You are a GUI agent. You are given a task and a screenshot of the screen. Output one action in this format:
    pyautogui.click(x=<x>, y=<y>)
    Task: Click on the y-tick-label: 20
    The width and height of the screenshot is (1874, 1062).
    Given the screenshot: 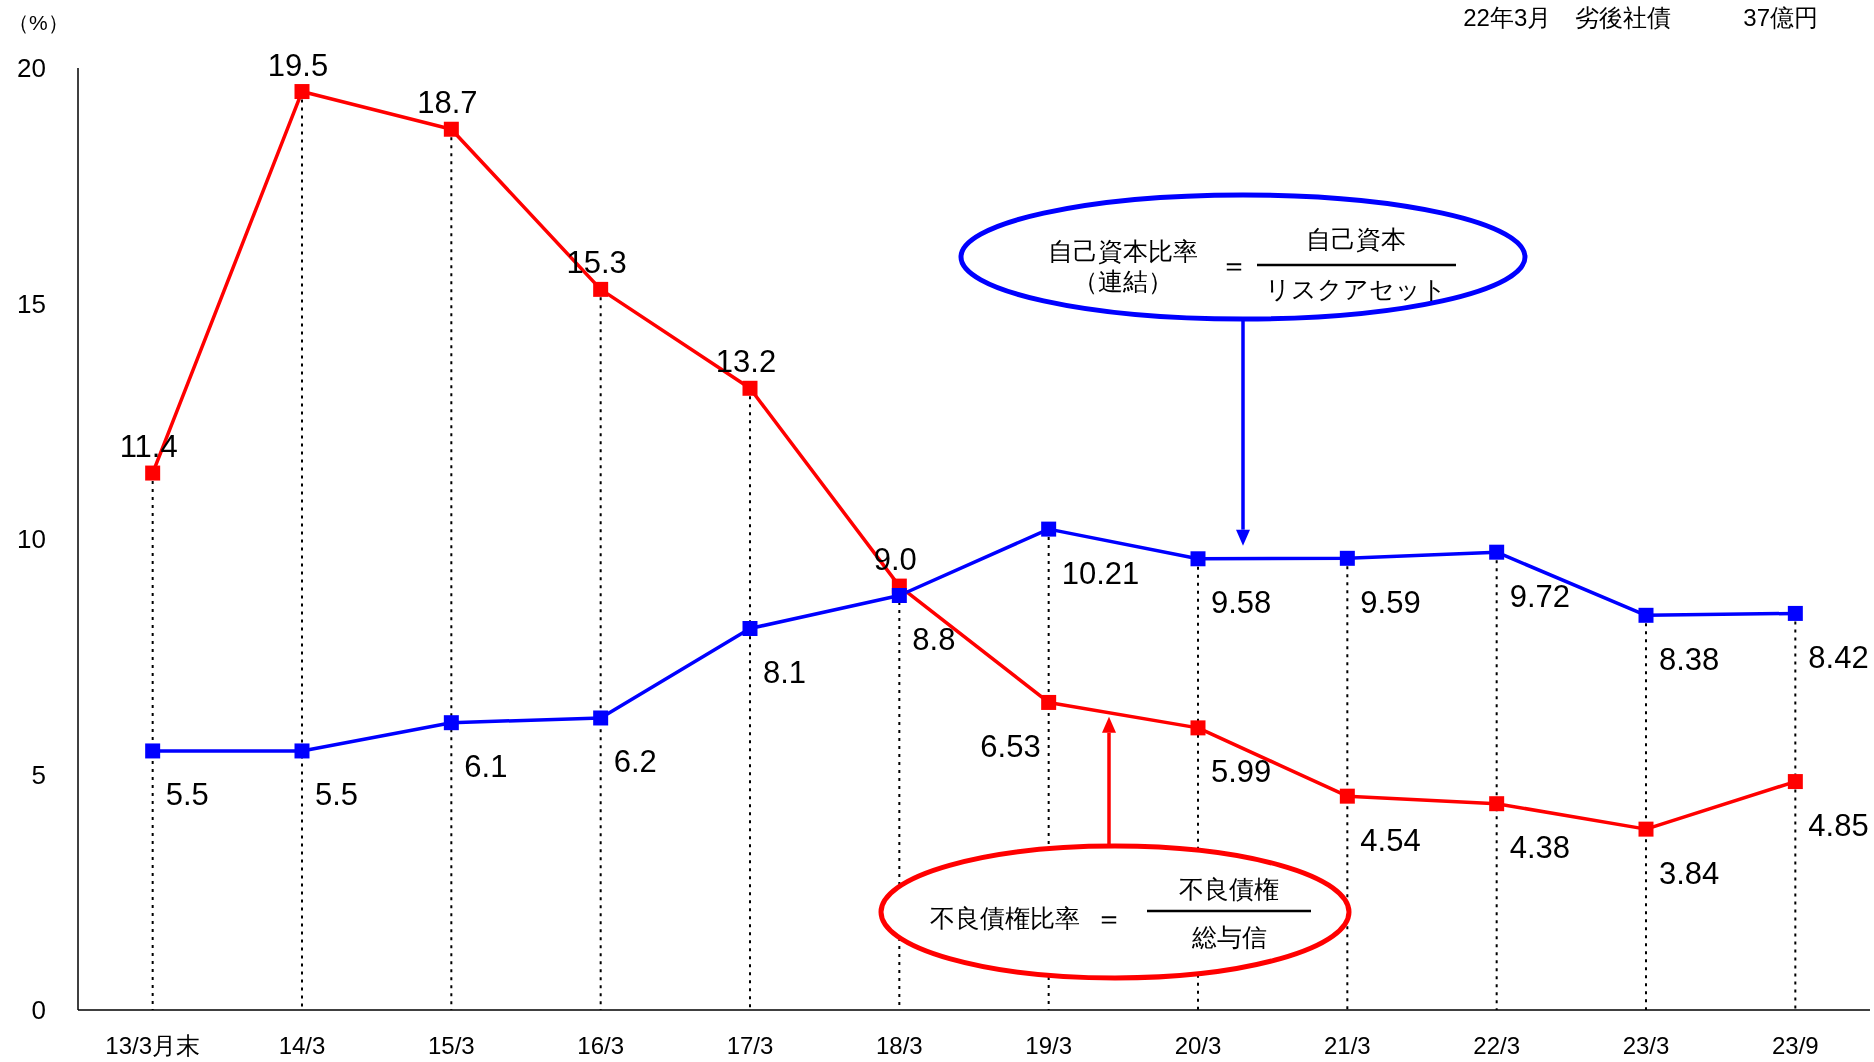 What is the action you would take?
    pyautogui.click(x=31, y=68)
    